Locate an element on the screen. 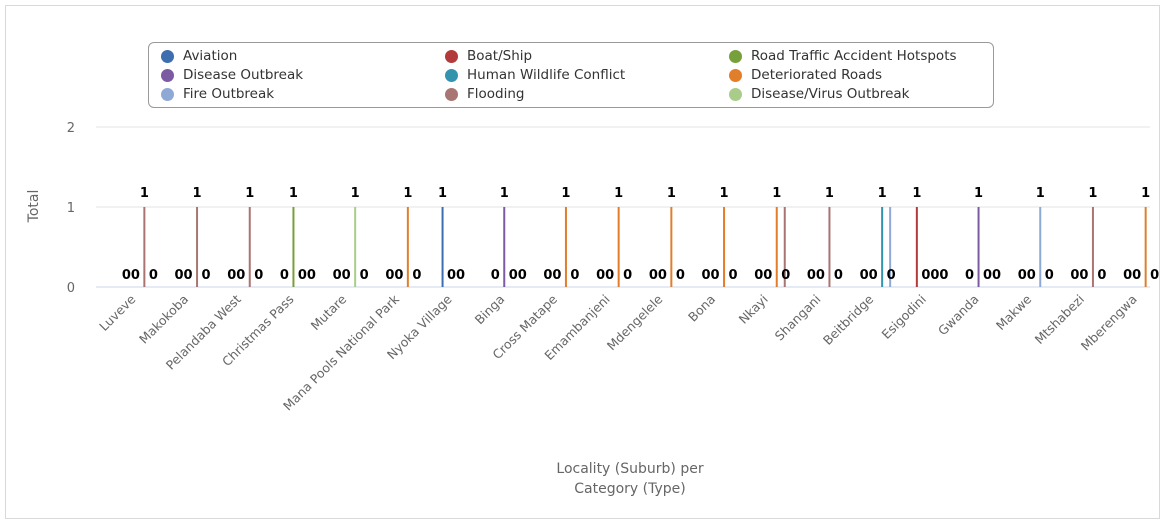 This screenshot has width=1167, height=525. x-tick-label: Makwe is located at coordinates (1014, 312).